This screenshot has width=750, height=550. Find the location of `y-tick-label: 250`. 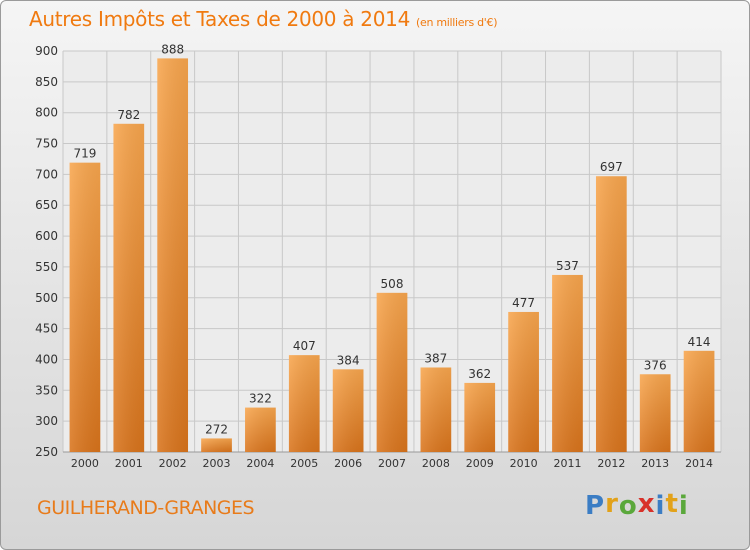

y-tick-label: 250 is located at coordinates (46, 452).